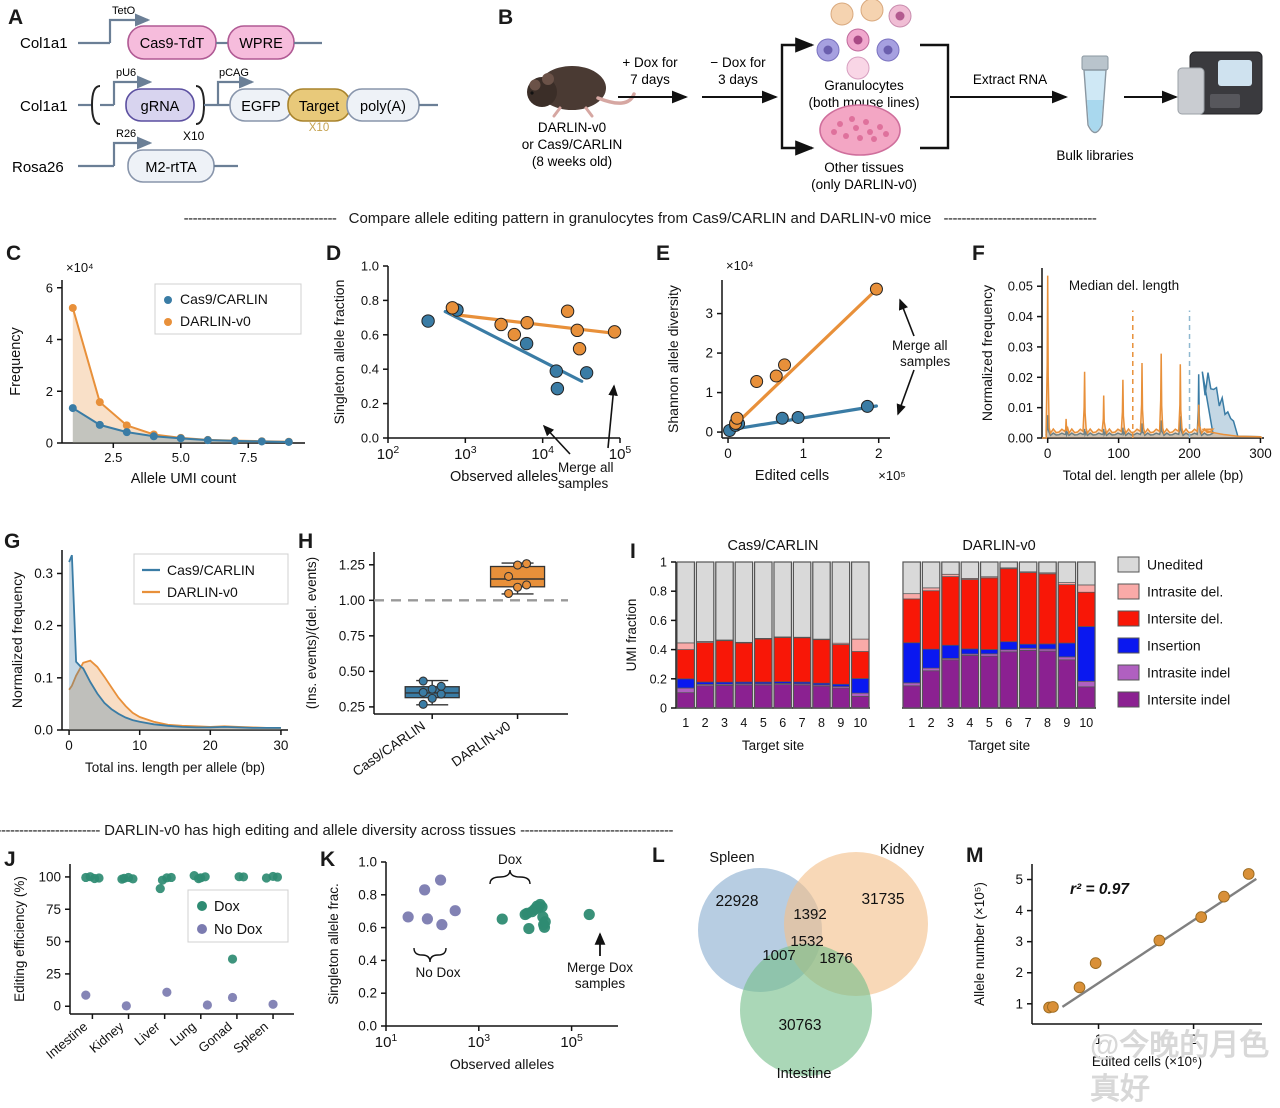  What do you see at coordinates (124, 11) in the screenshot?
I see `row1-promoter: TetO` at bounding box center [124, 11].